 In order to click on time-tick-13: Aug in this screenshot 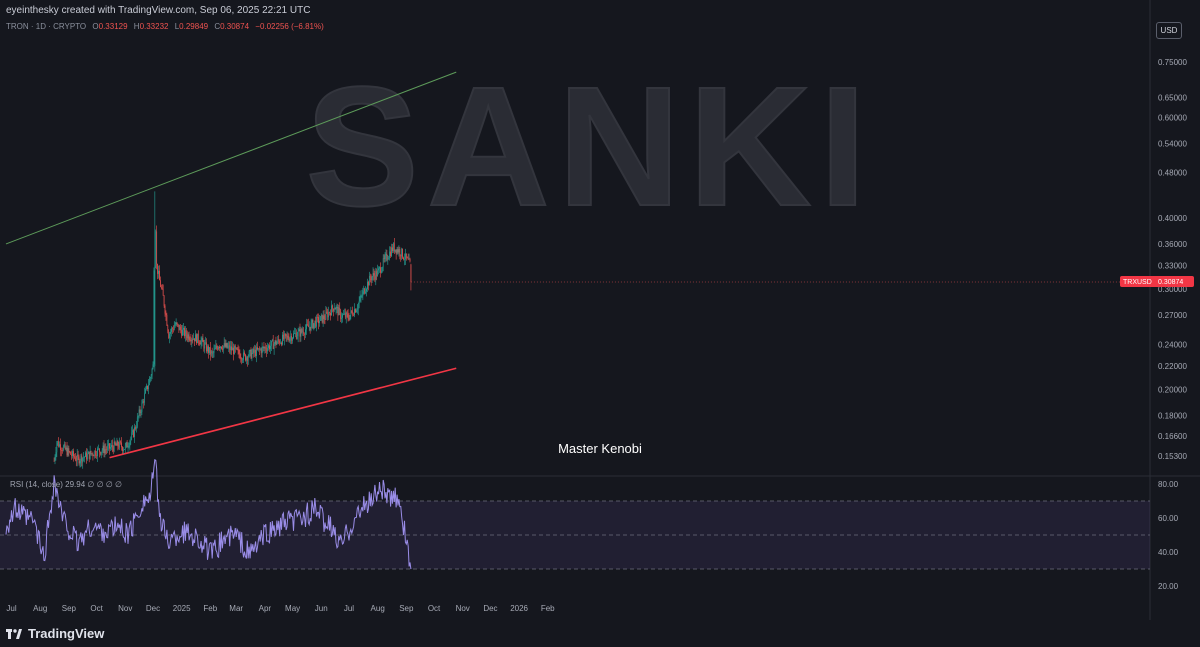, I will do `click(378, 608)`.